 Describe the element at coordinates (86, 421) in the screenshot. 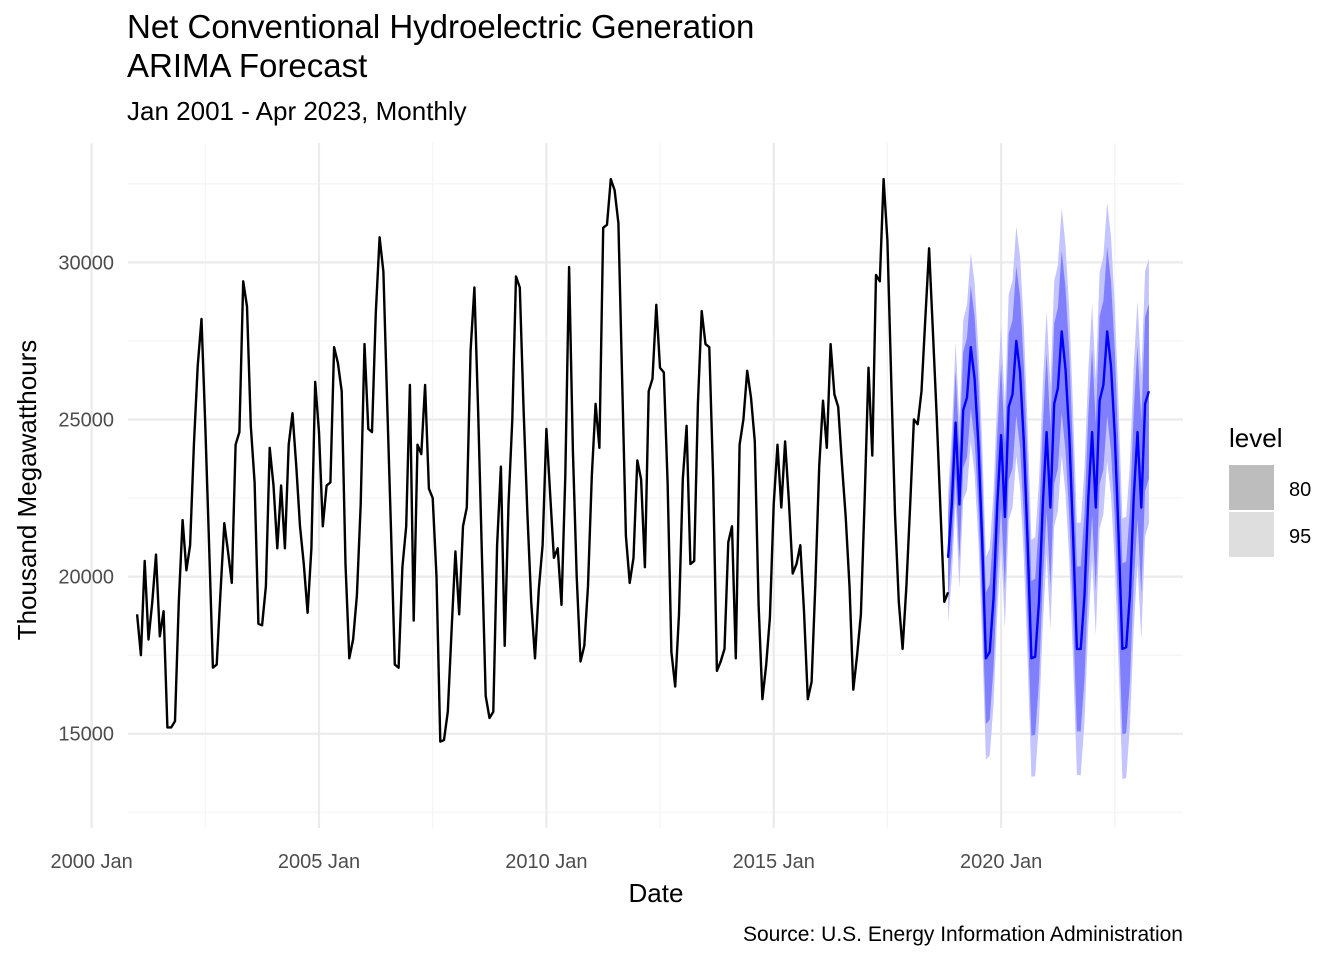

I see `y-tick-label-2: 25000` at that location.